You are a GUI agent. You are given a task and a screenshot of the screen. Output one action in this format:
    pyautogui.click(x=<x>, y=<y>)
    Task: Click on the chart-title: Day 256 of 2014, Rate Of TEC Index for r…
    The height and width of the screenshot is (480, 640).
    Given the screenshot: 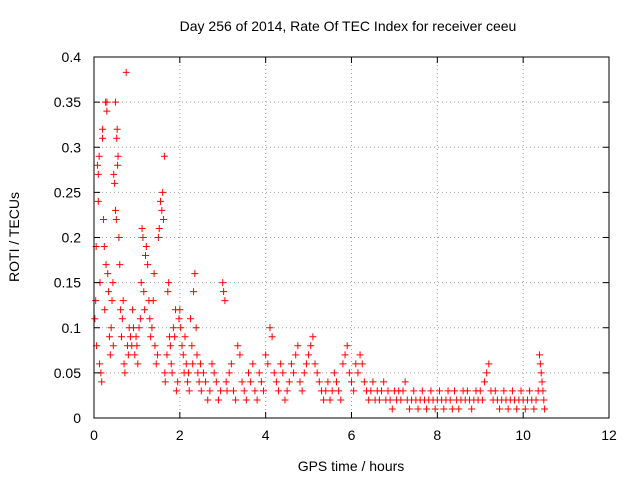 What is the action you would take?
    pyautogui.click(x=348, y=26)
    